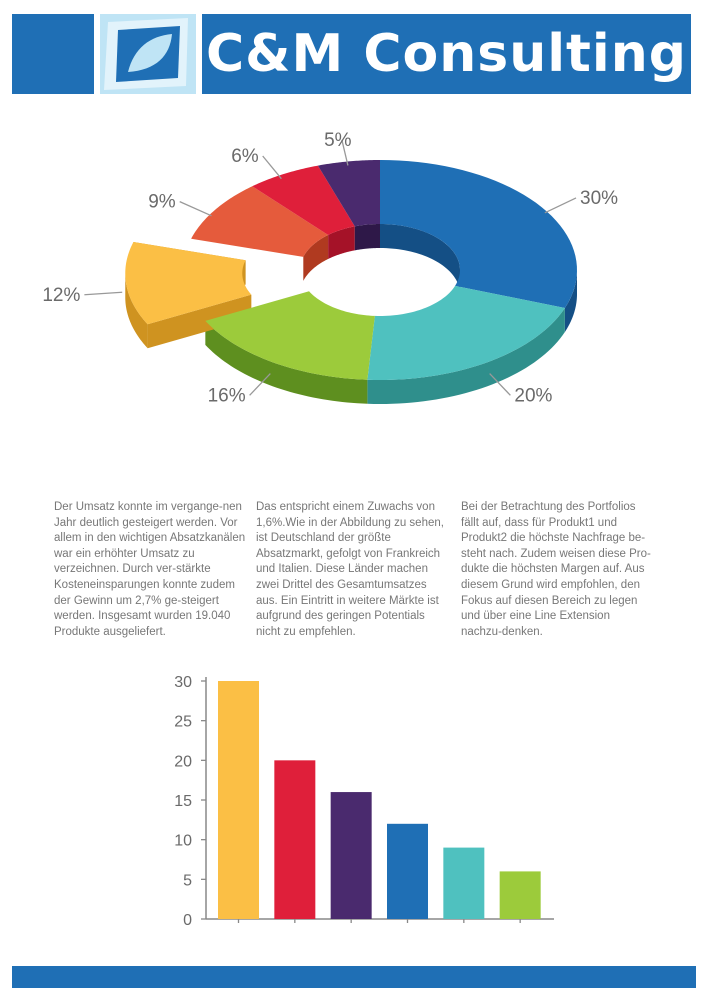 The image size is (707, 1000). I want to click on y-tick-label-4: 20, so click(183, 761).